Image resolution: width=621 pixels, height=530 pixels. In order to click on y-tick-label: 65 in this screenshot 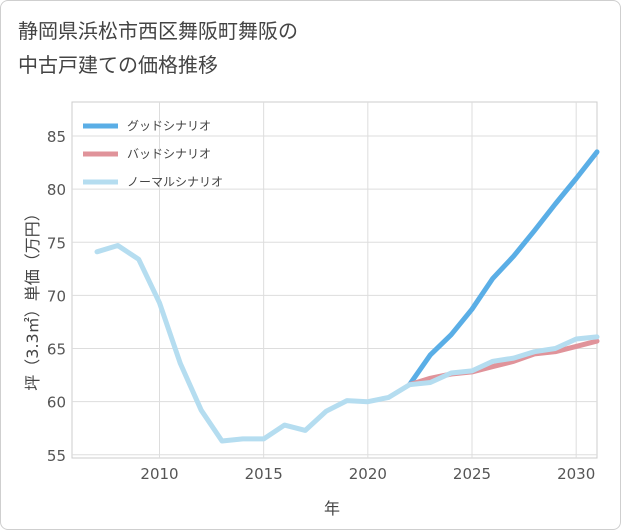, I will do `click(56, 350)`.